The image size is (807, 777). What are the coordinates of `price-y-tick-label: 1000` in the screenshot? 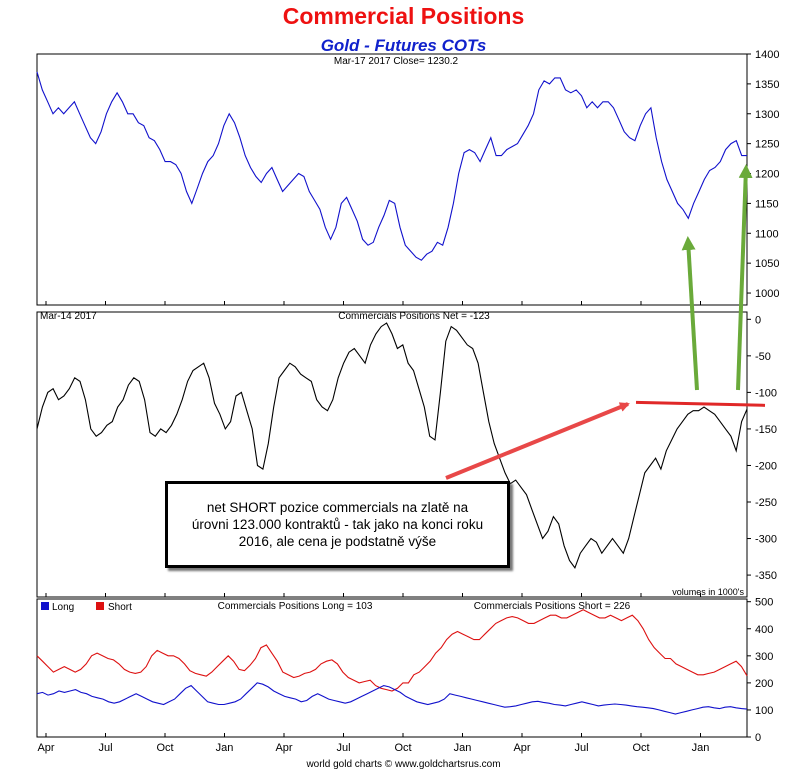 It's located at (767, 294).